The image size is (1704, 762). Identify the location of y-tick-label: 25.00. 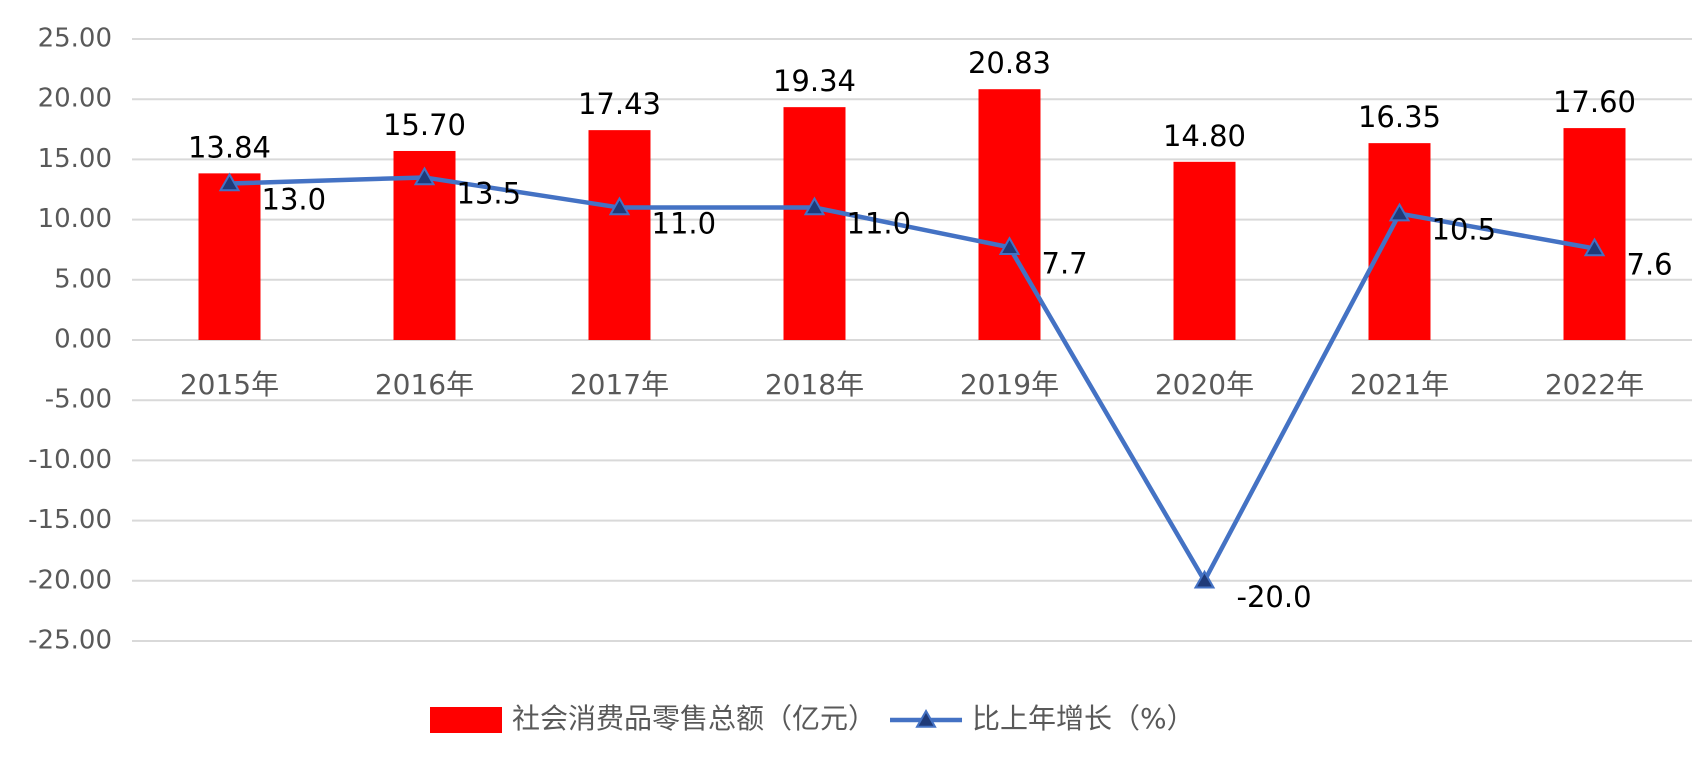
(75, 39).